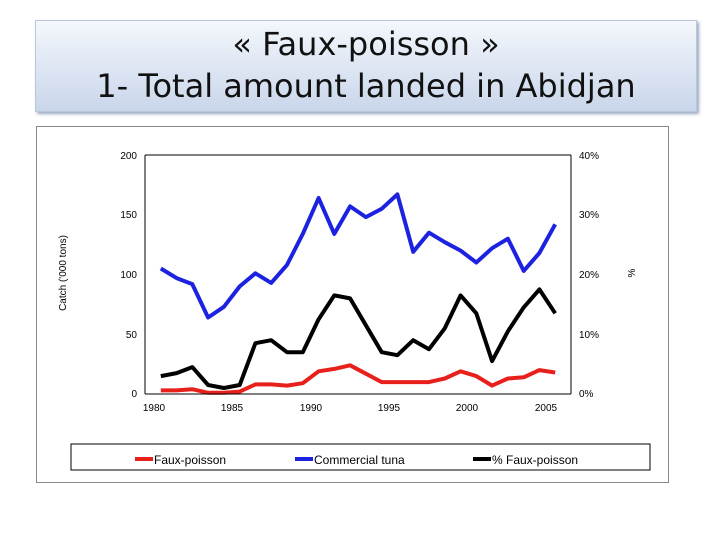  What do you see at coordinates (366, 44) in the screenshot?
I see `slide-title: « Faux-poisson »` at bounding box center [366, 44].